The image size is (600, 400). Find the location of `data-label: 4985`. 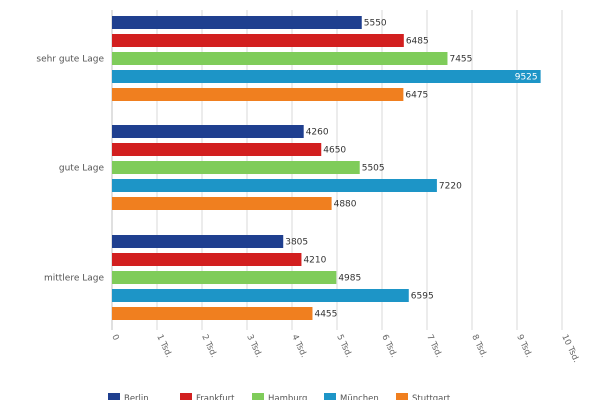

data-label: 4985 is located at coordinates (349, 279).